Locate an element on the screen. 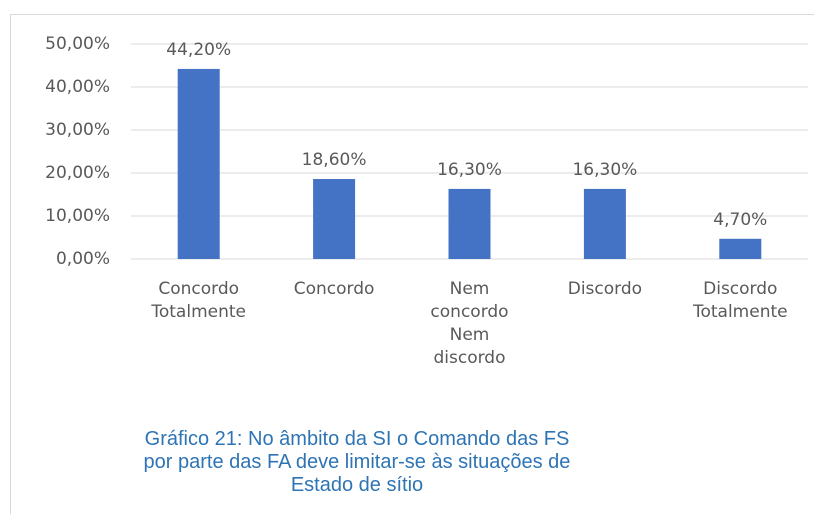 The image size is (814, 514). data-label: 4,70% is located at coordinates (740, 220).